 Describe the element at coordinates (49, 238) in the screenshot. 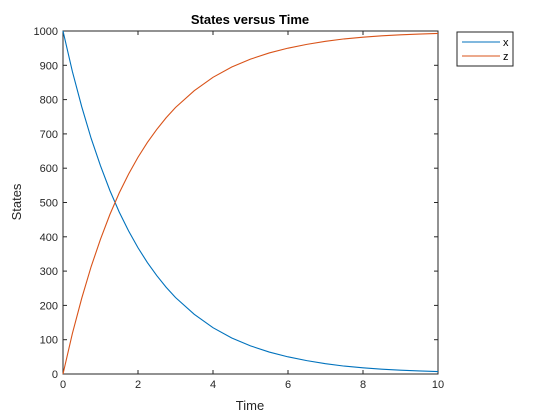

I see `y-tick-label: 400` at that location.